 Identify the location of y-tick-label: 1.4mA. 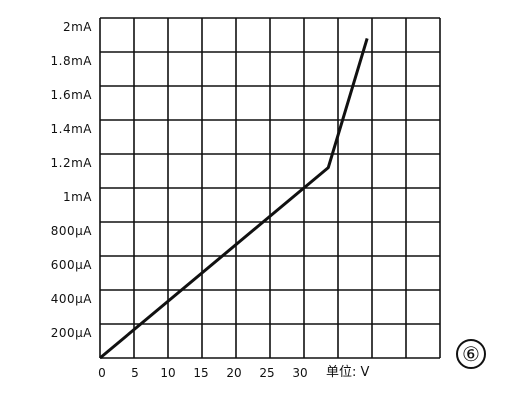
(71, 129).